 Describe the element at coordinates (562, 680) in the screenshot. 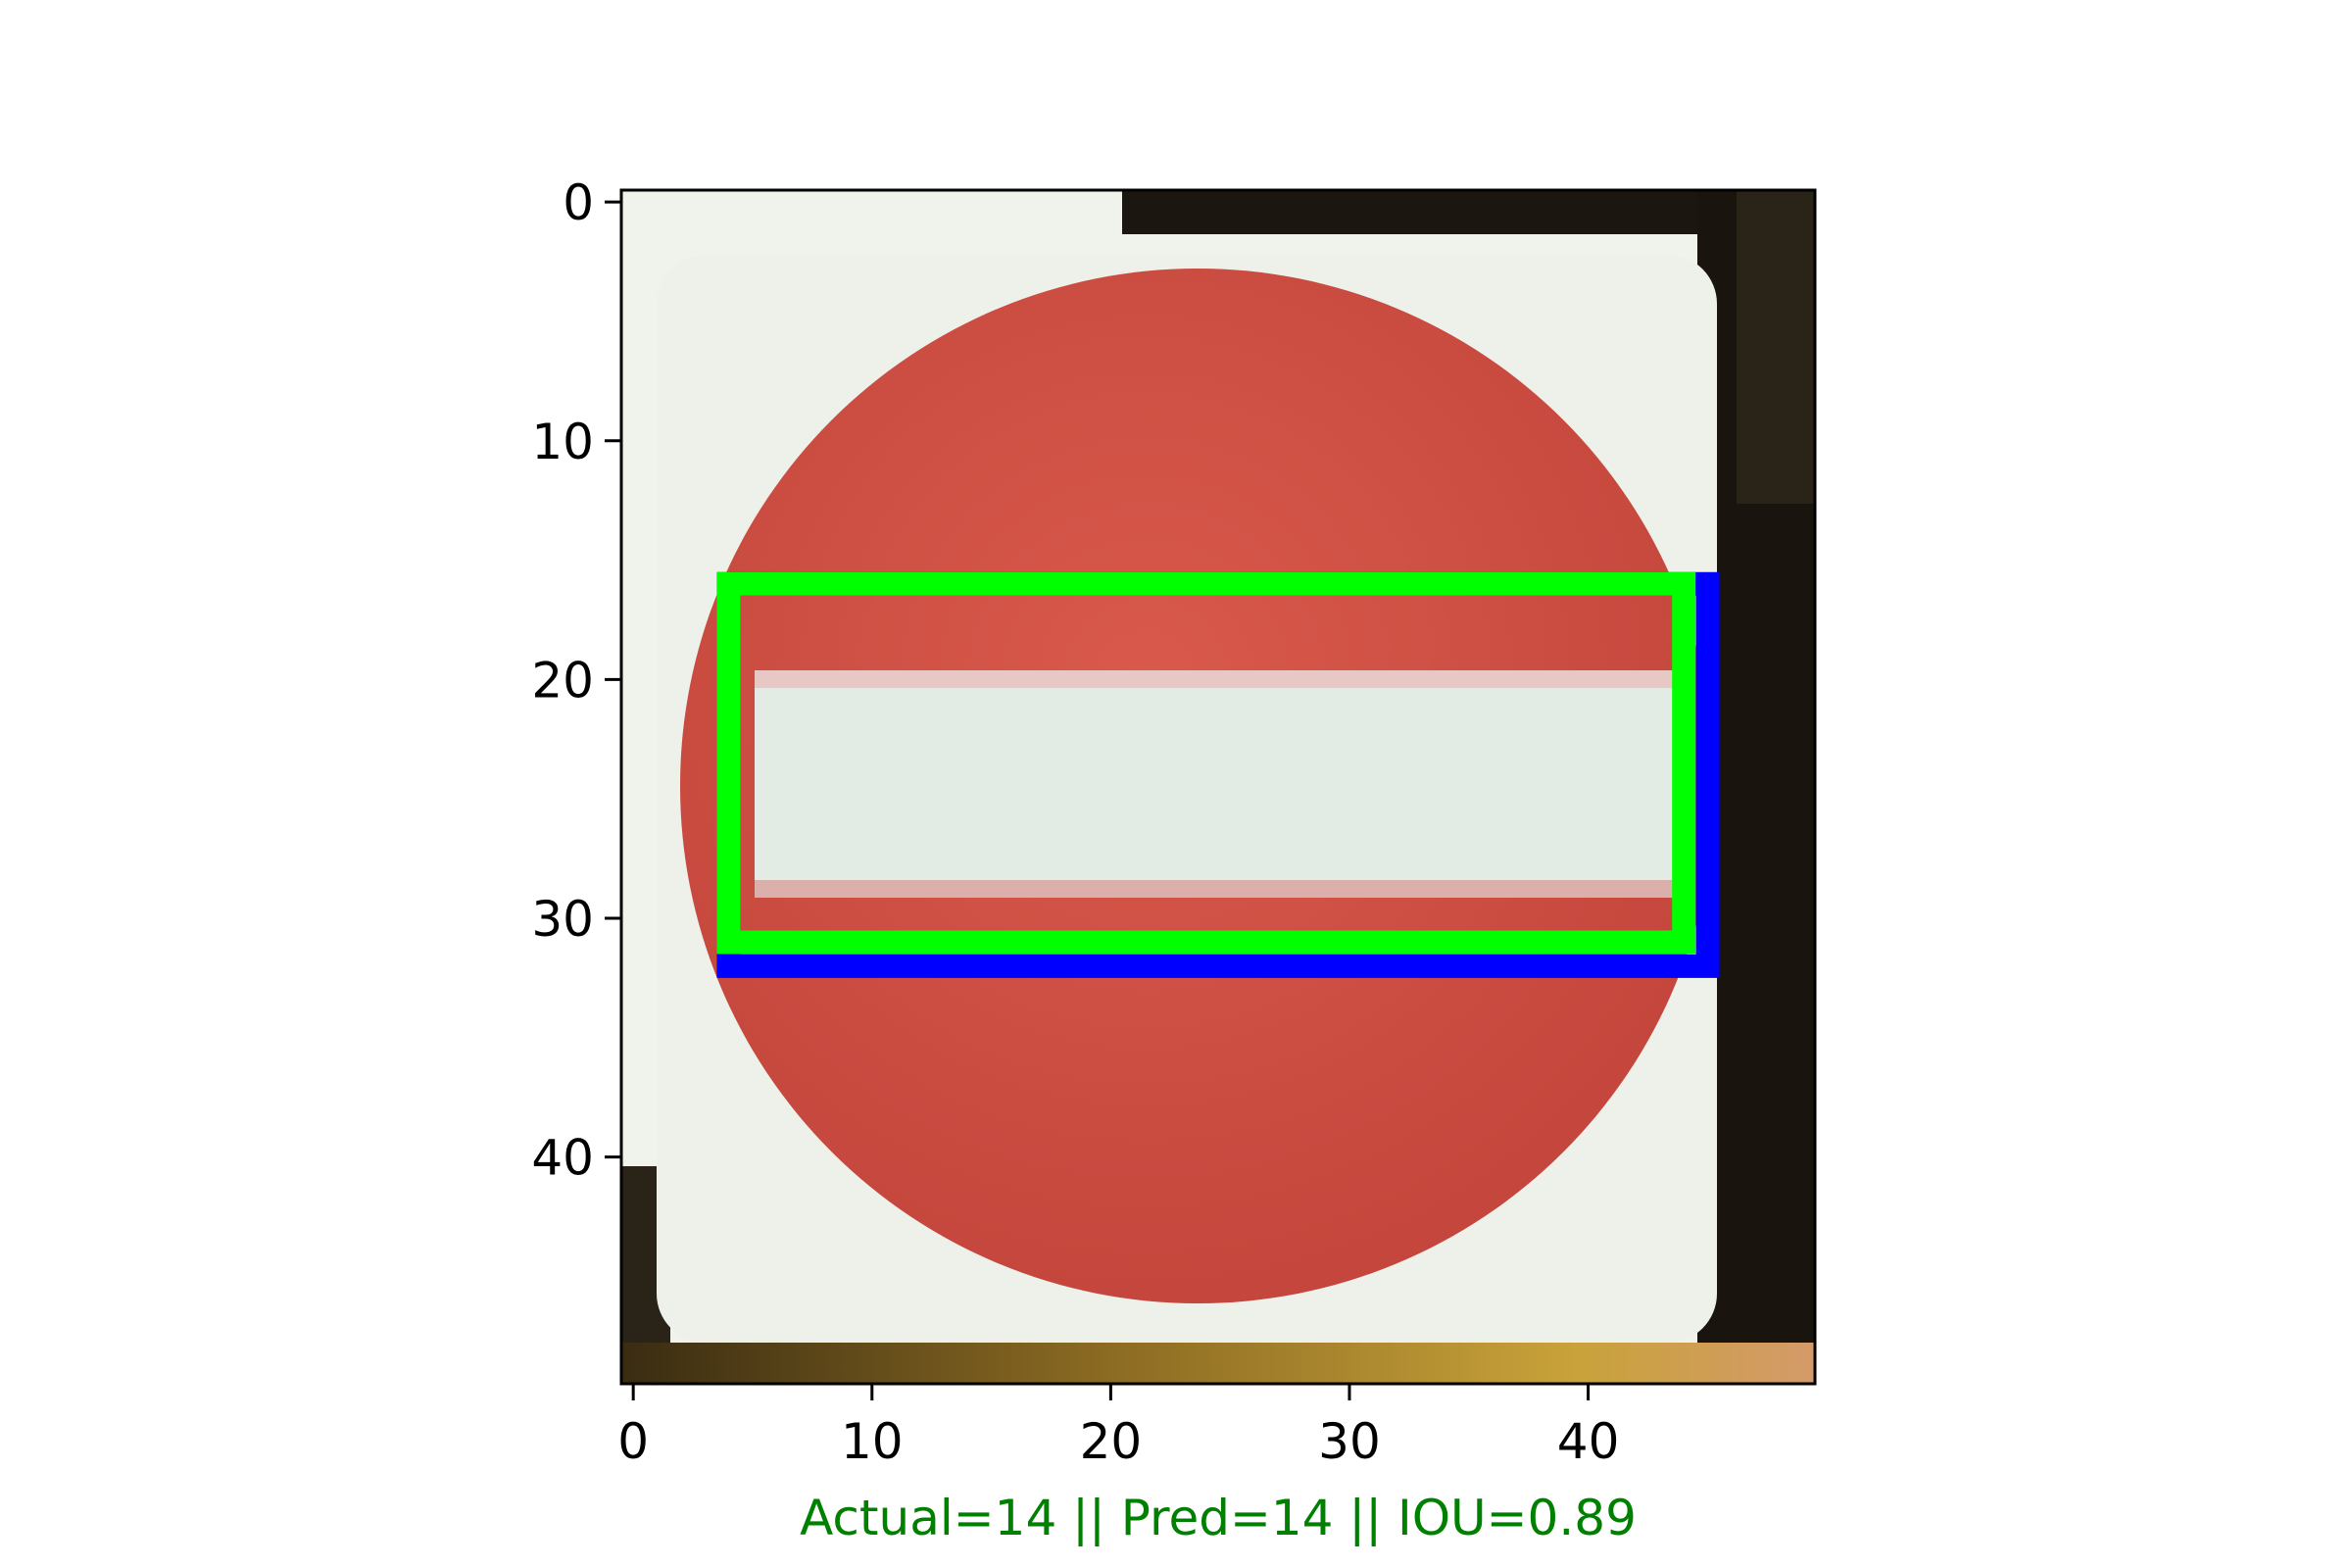

I see `y-tick-label: 20` at that location.